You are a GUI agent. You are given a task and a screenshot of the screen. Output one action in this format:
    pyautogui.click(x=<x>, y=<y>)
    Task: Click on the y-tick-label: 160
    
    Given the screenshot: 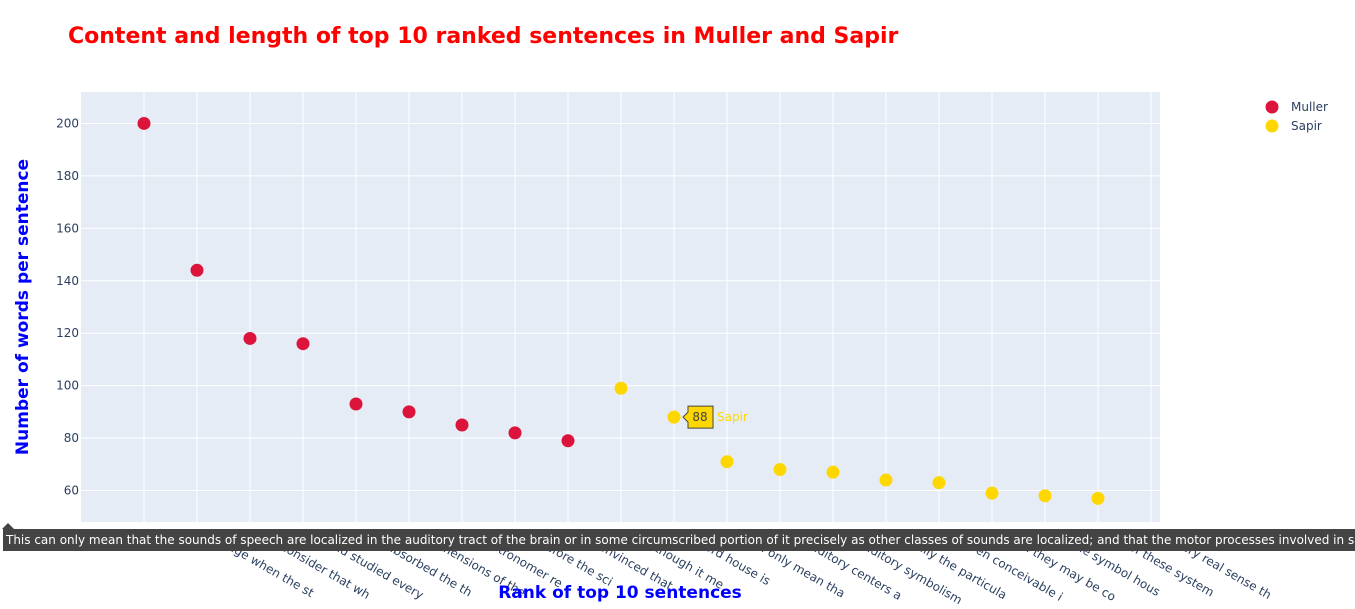 What is the action you would take?
    pyautogui.click(x=67, y=228)
    